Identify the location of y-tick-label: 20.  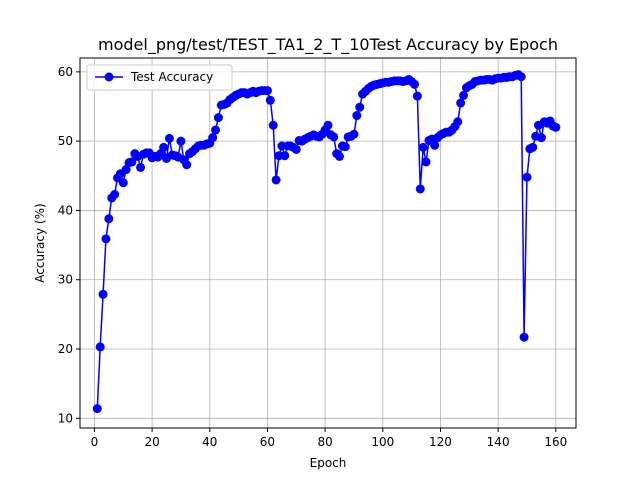
(65, 349).